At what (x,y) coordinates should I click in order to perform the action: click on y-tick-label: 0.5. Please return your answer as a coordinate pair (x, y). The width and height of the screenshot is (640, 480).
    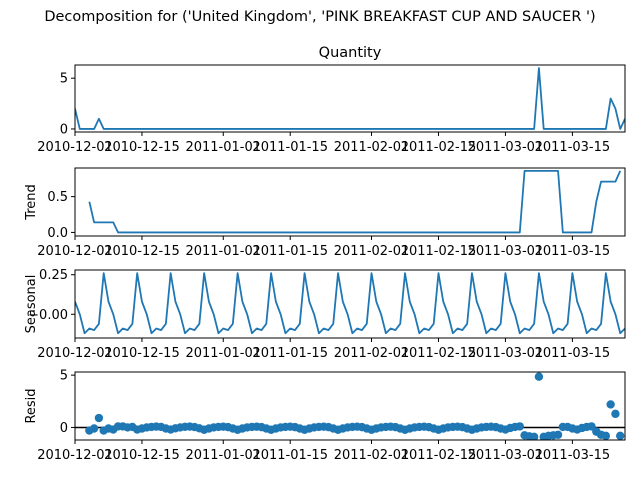
    Looking at the image, I should click on (57, 197).